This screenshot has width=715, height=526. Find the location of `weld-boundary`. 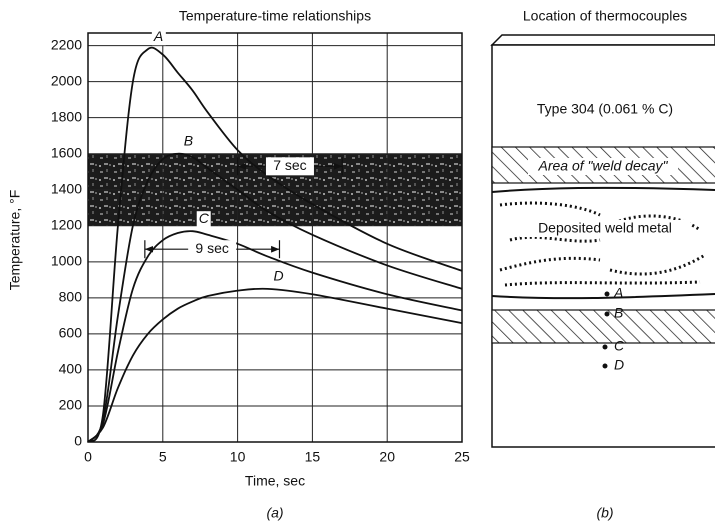

weld-boundary is located at coordinates (603, 243).